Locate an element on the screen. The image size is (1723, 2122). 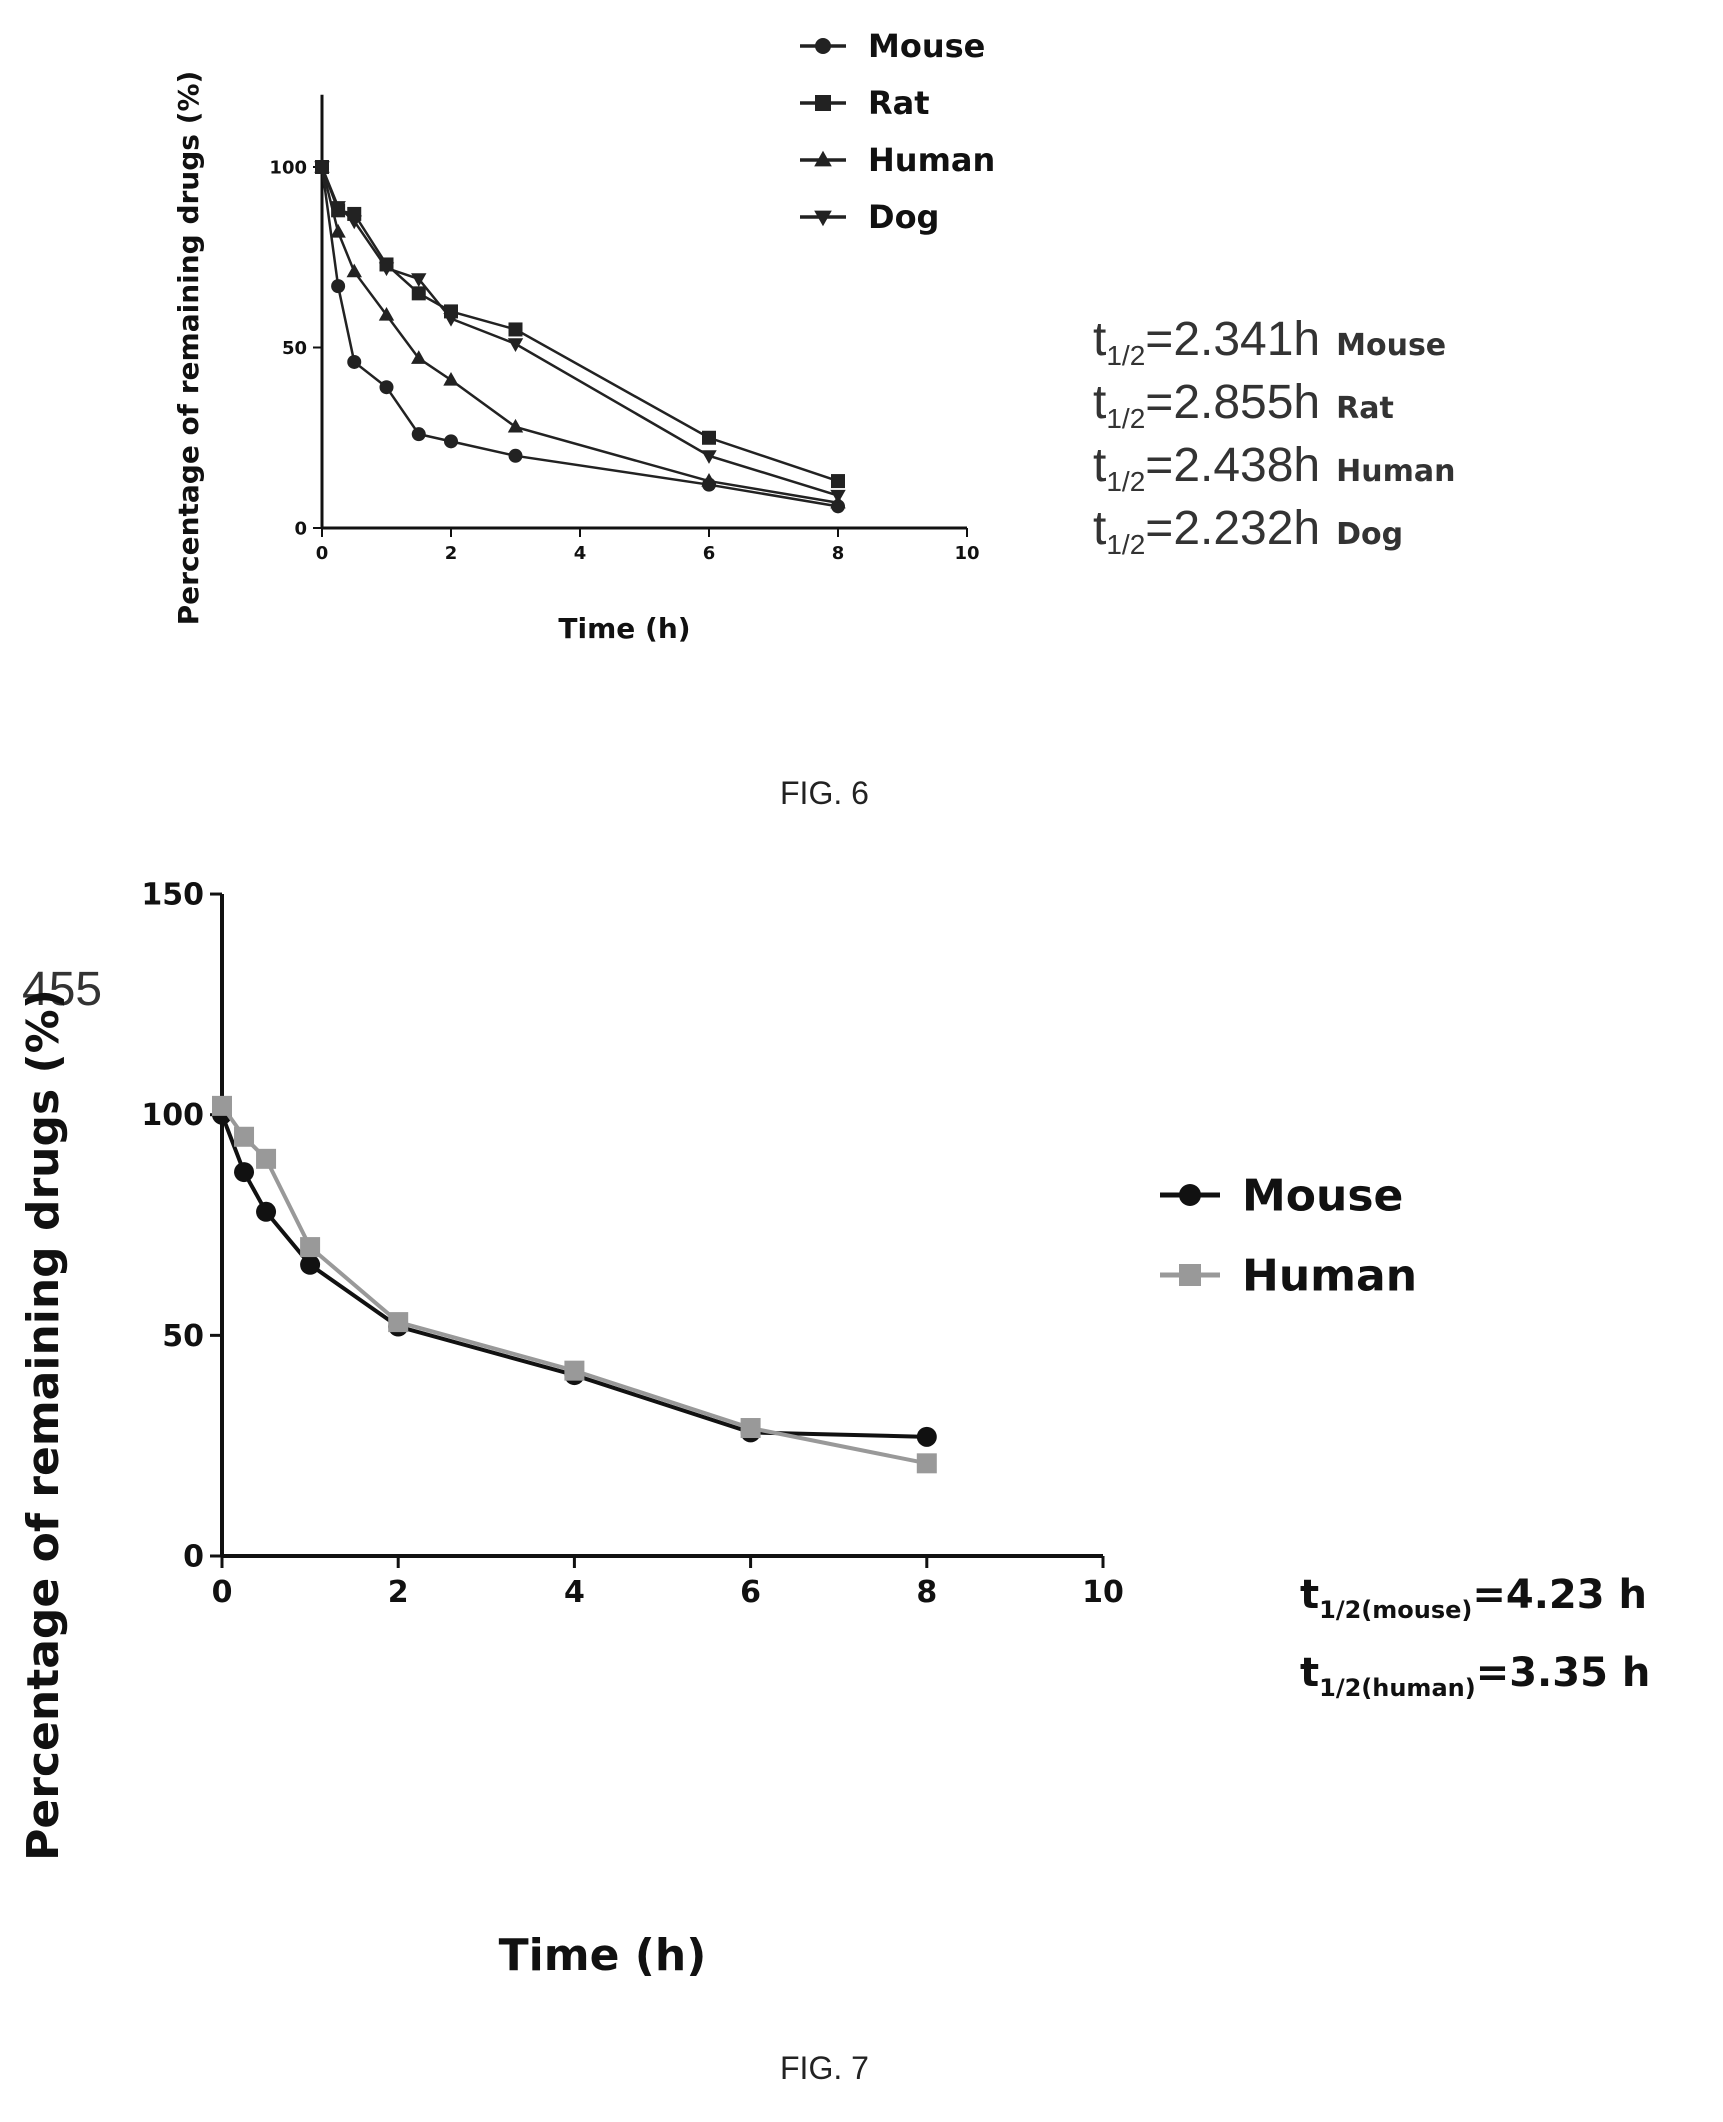
fig6-series-line-human is located at coordinates (579, 335).